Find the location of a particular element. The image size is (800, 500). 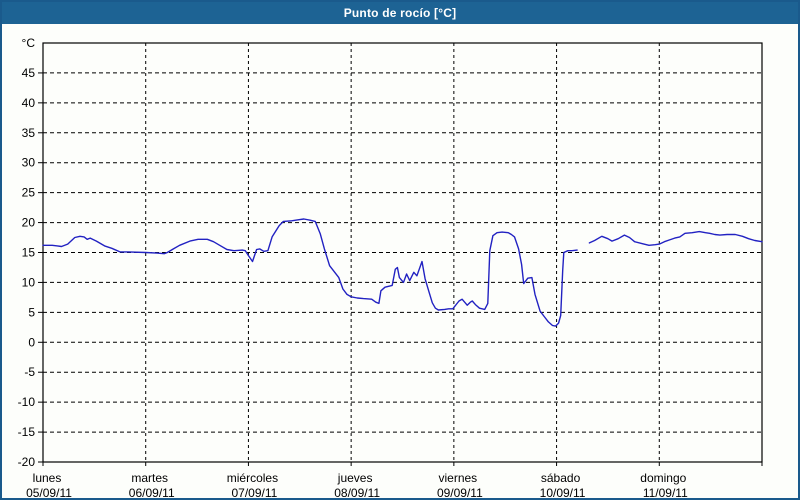

window-title: Punto de rocío [°C] is located at coordinates (400, 13).